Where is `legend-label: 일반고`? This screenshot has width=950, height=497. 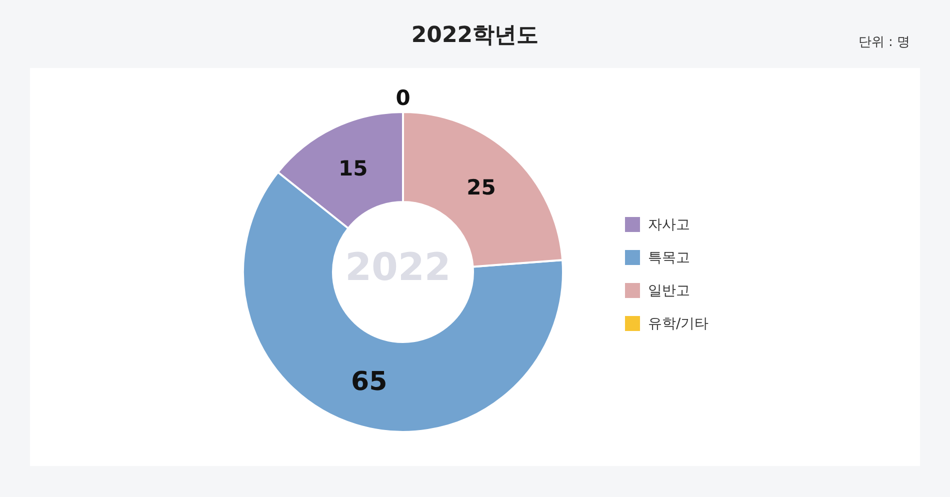 legend-label: 일반고 is located at coordinates (669, 291).